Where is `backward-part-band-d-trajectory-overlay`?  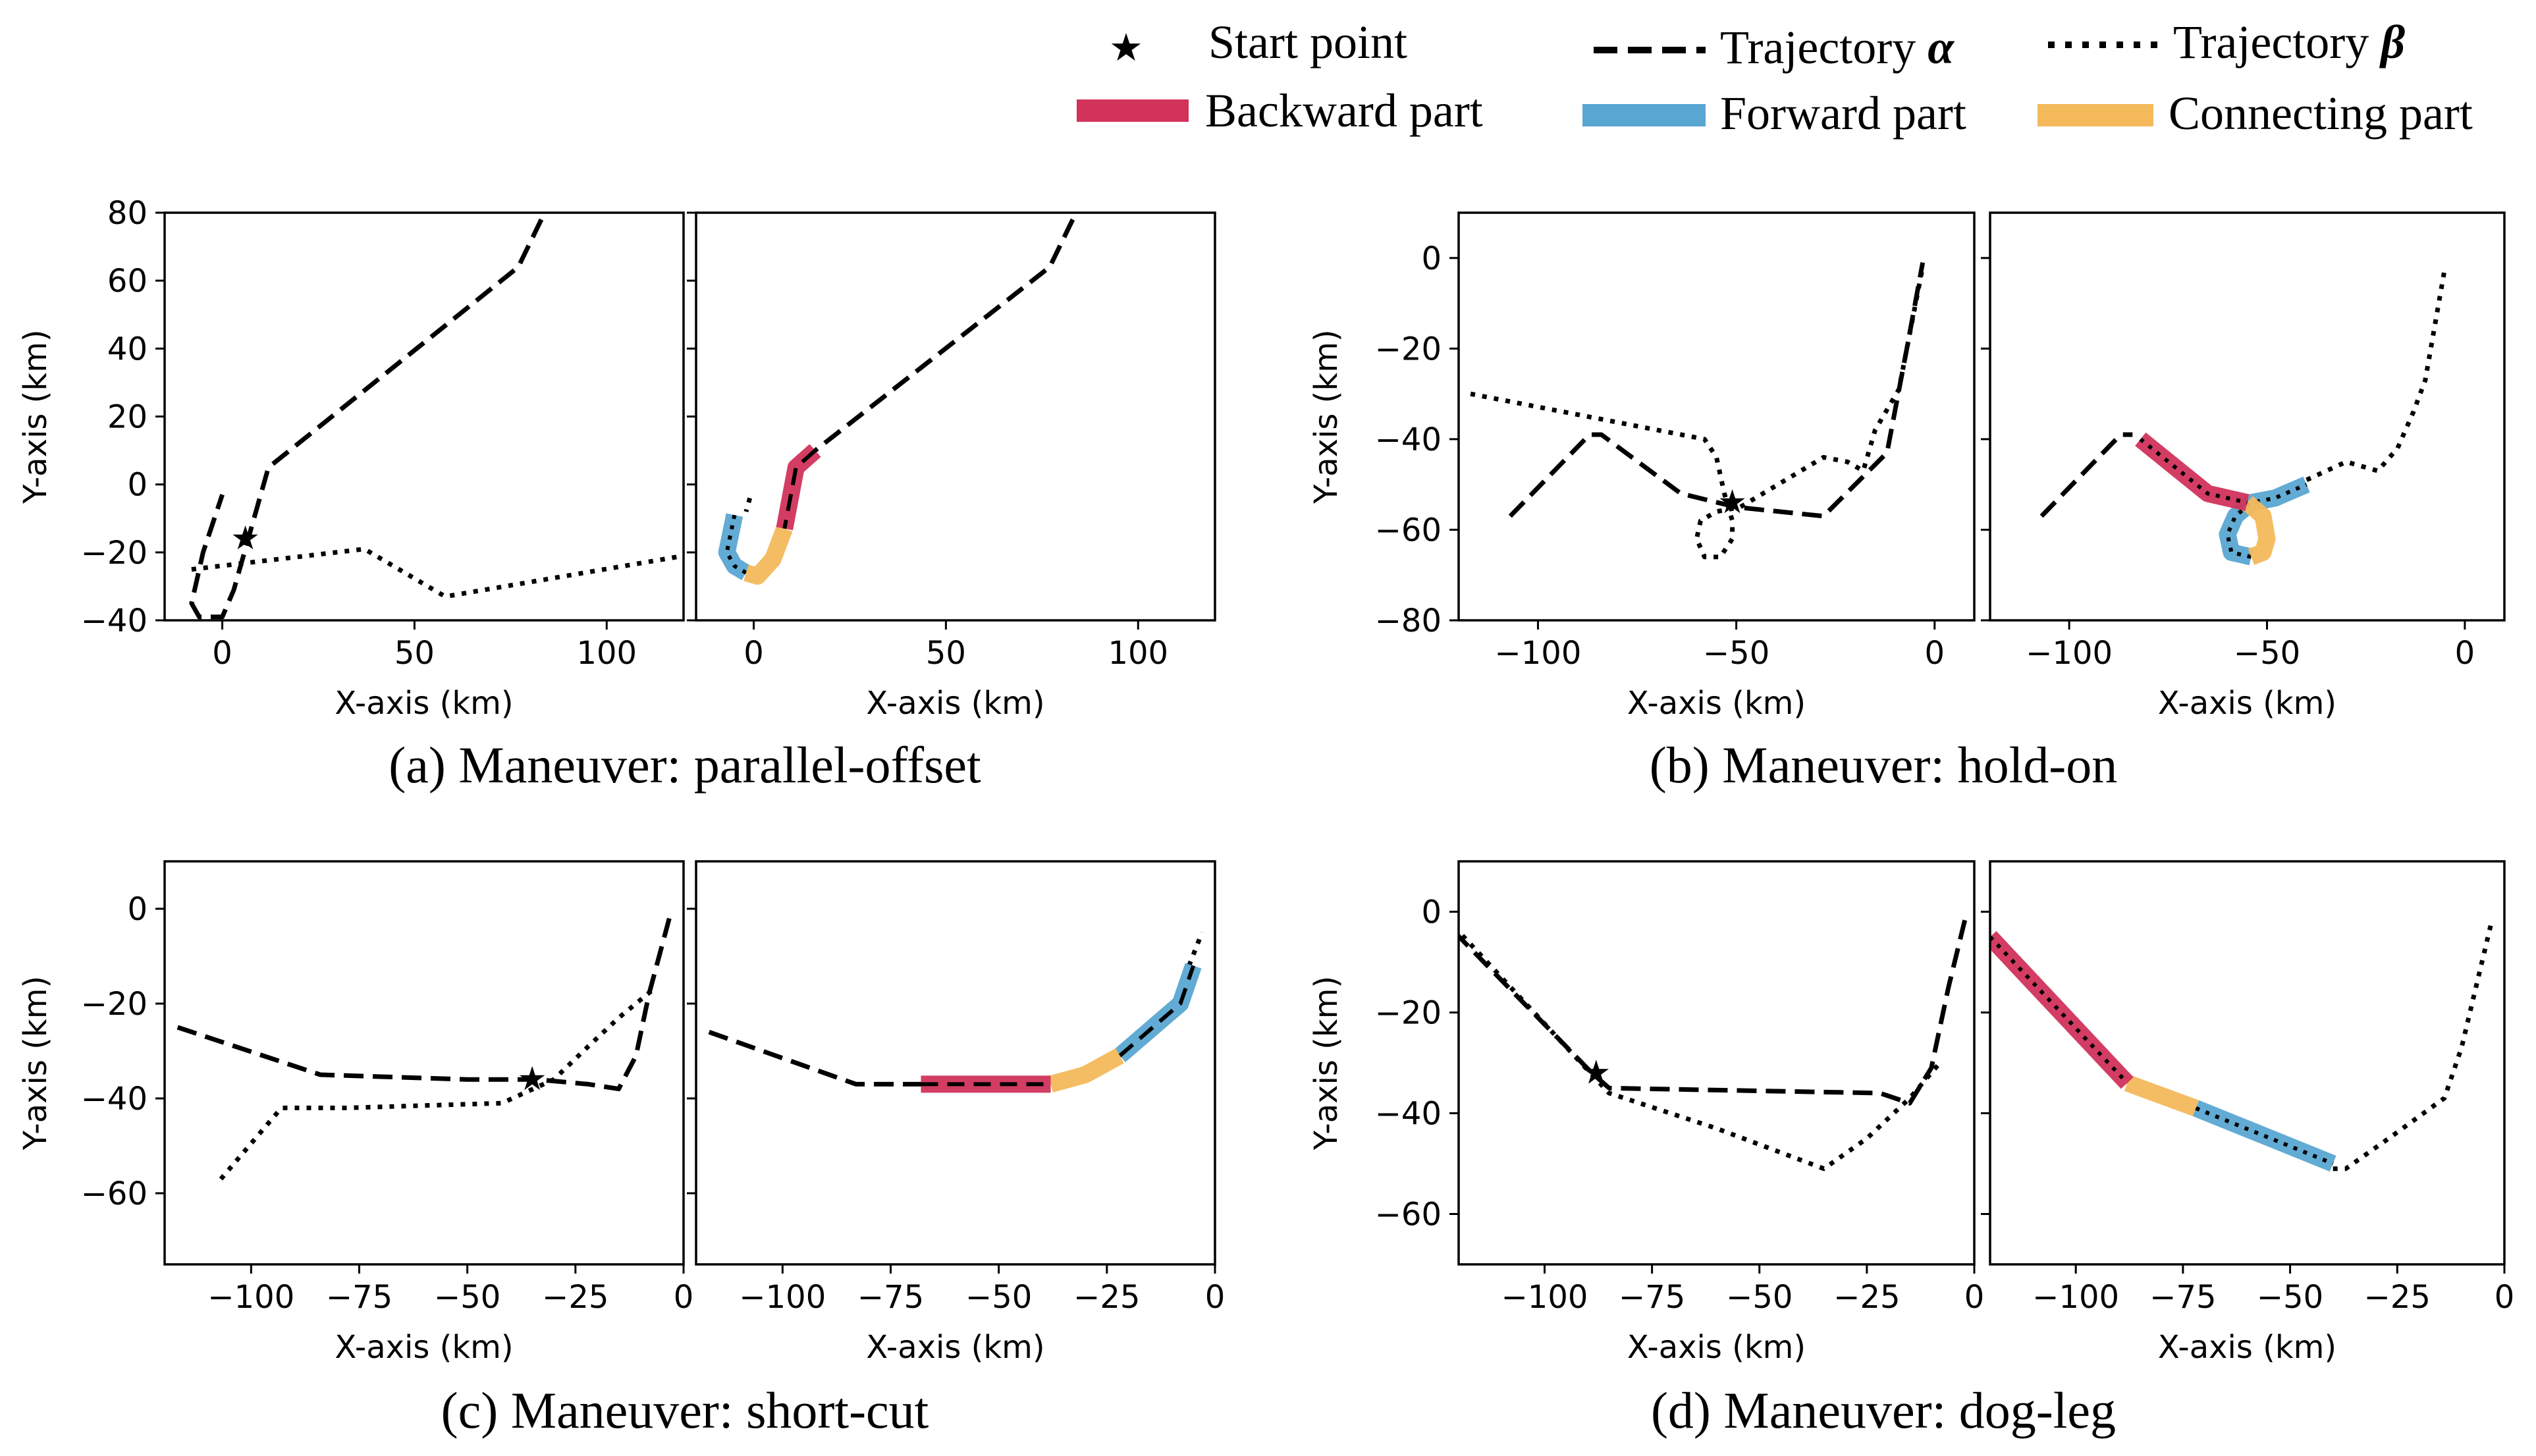 backward-part-band-d-trajectory-overlay is located at coordinates (2060, 1010).